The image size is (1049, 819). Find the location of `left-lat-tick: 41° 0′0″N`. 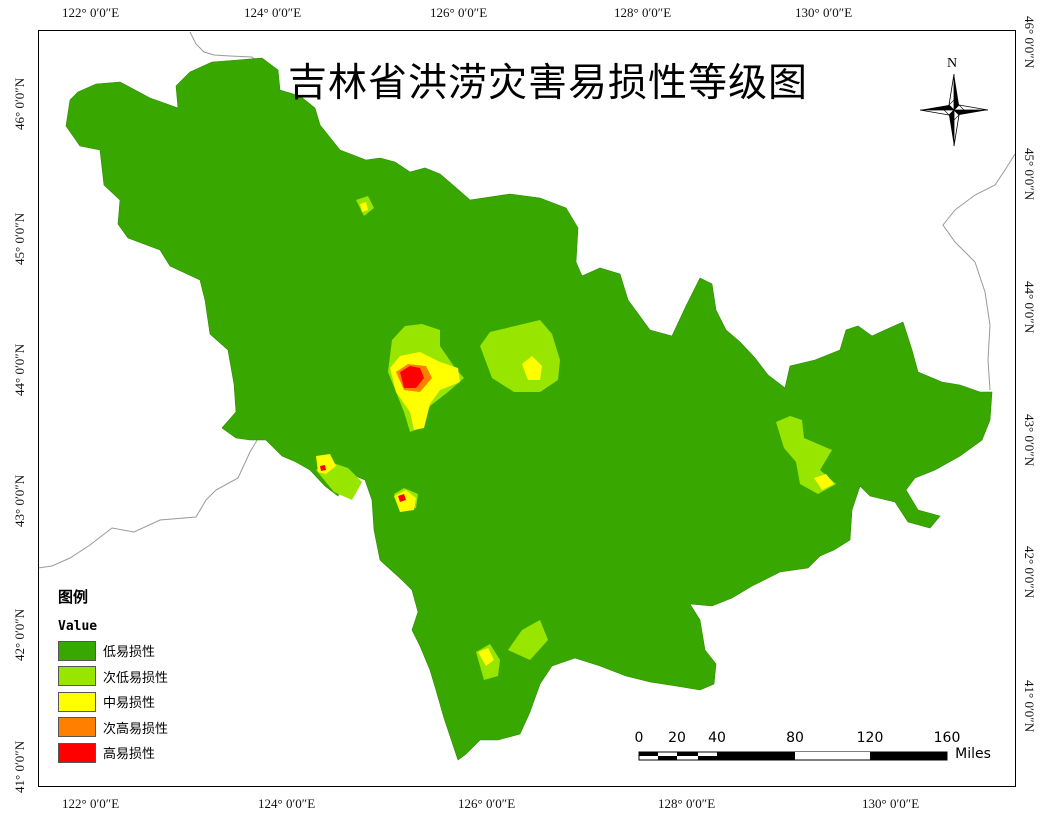

left-lat-tick: 41° 0′0″N is located at coordinates (19, 766).